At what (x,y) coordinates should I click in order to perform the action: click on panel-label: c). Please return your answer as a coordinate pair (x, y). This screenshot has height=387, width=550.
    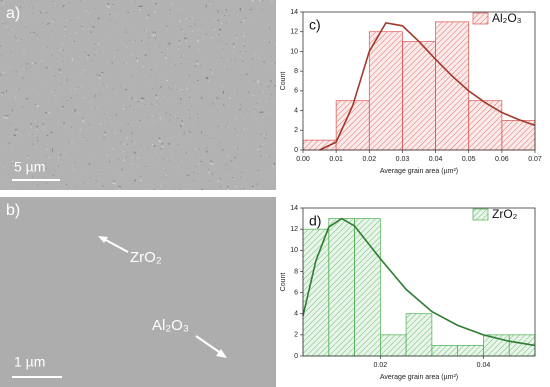
    Looking at the image, I should click on (315, 25).